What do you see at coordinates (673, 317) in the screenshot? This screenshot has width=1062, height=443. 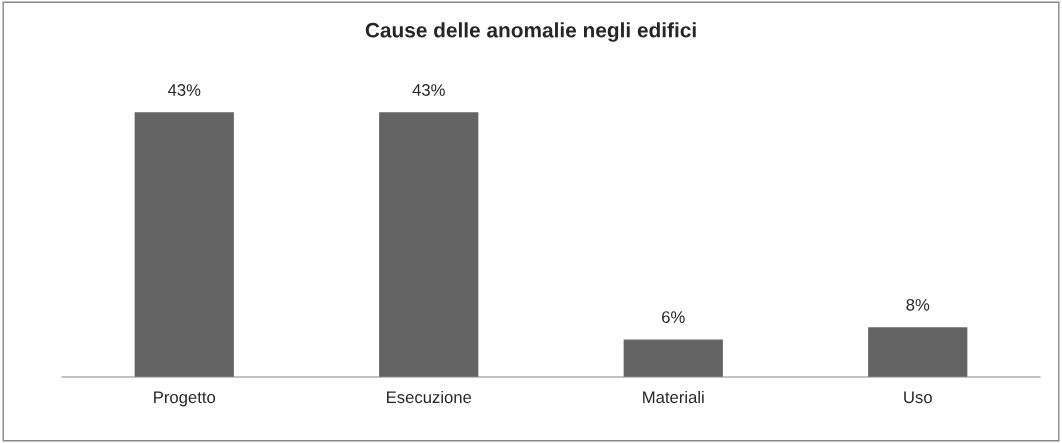 I see `data-label: 6%` at bounding box center [673, 317].